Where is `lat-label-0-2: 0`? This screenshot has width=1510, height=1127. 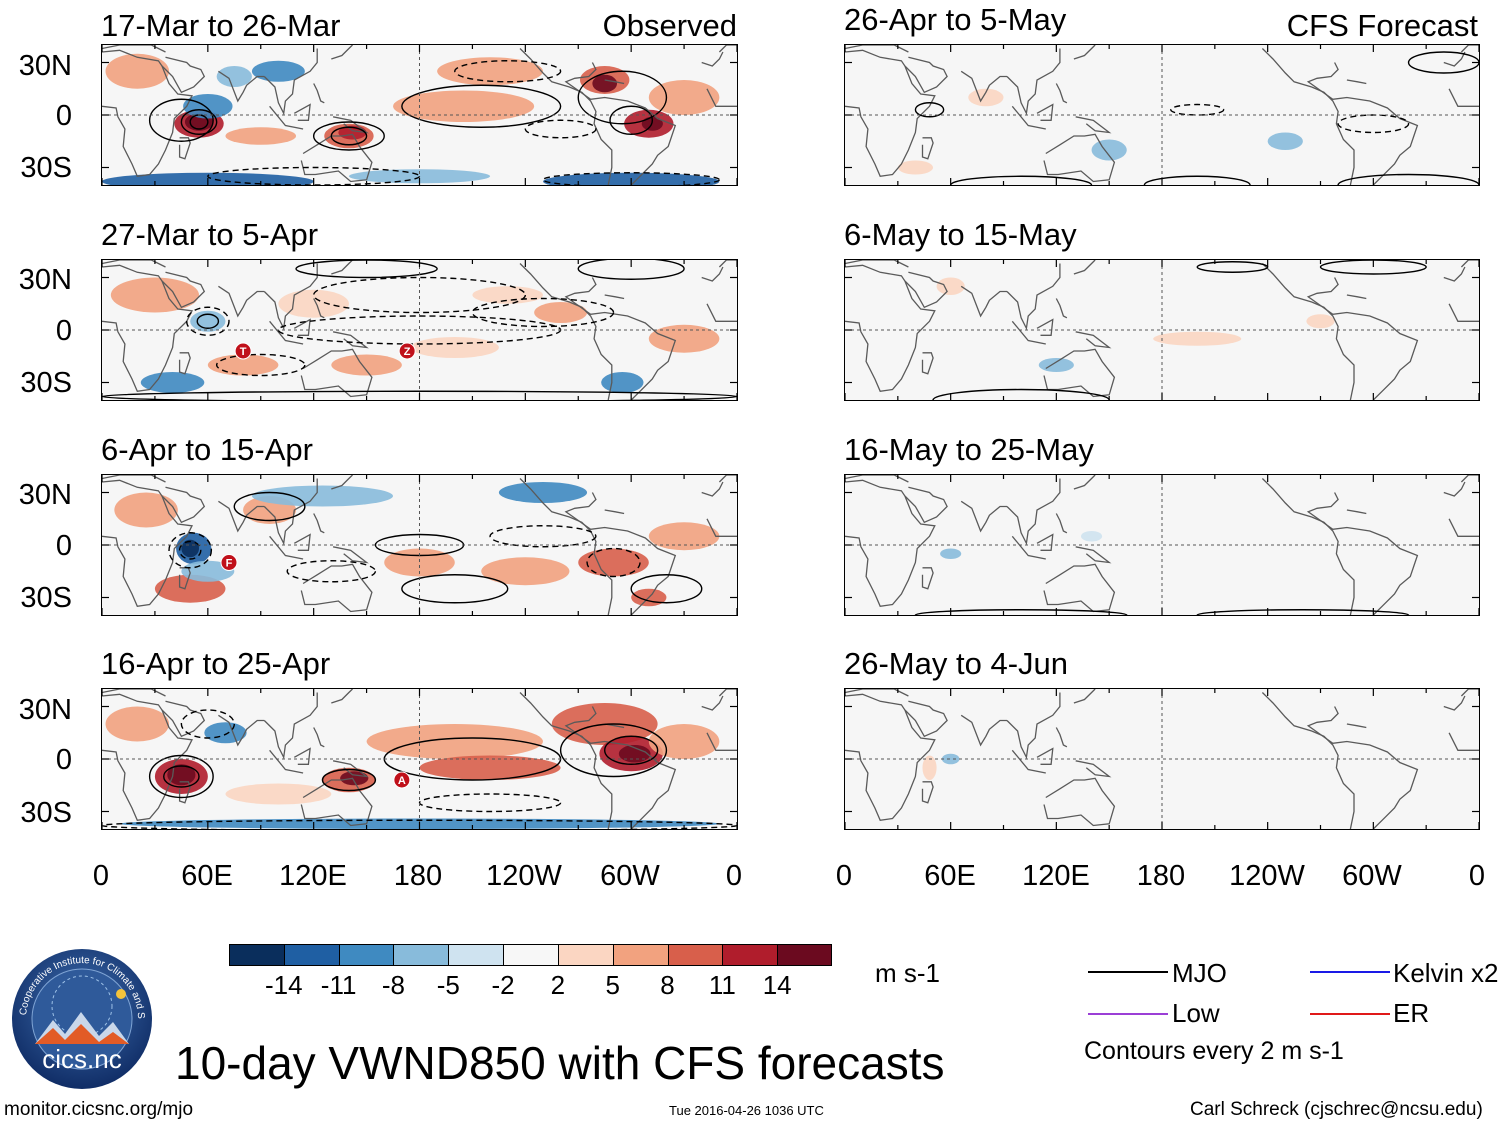
lat-label-0-2: 0 is located at coordinates (63, 331).